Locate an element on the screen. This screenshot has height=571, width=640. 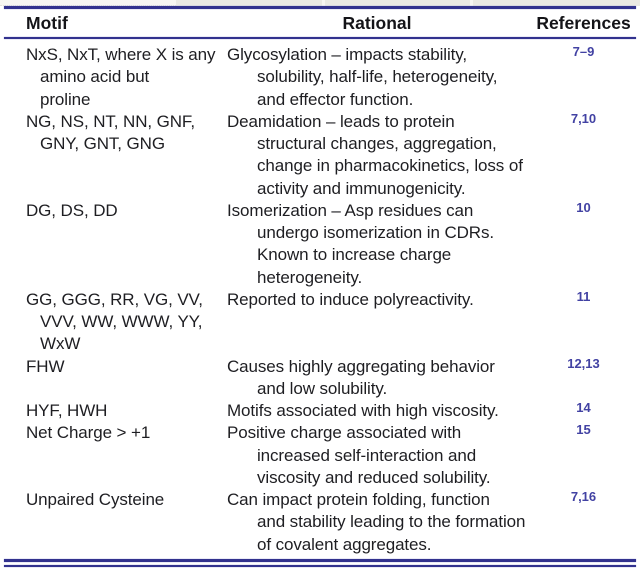
citation-number: 7–9 is located at coordinates (583, 51).